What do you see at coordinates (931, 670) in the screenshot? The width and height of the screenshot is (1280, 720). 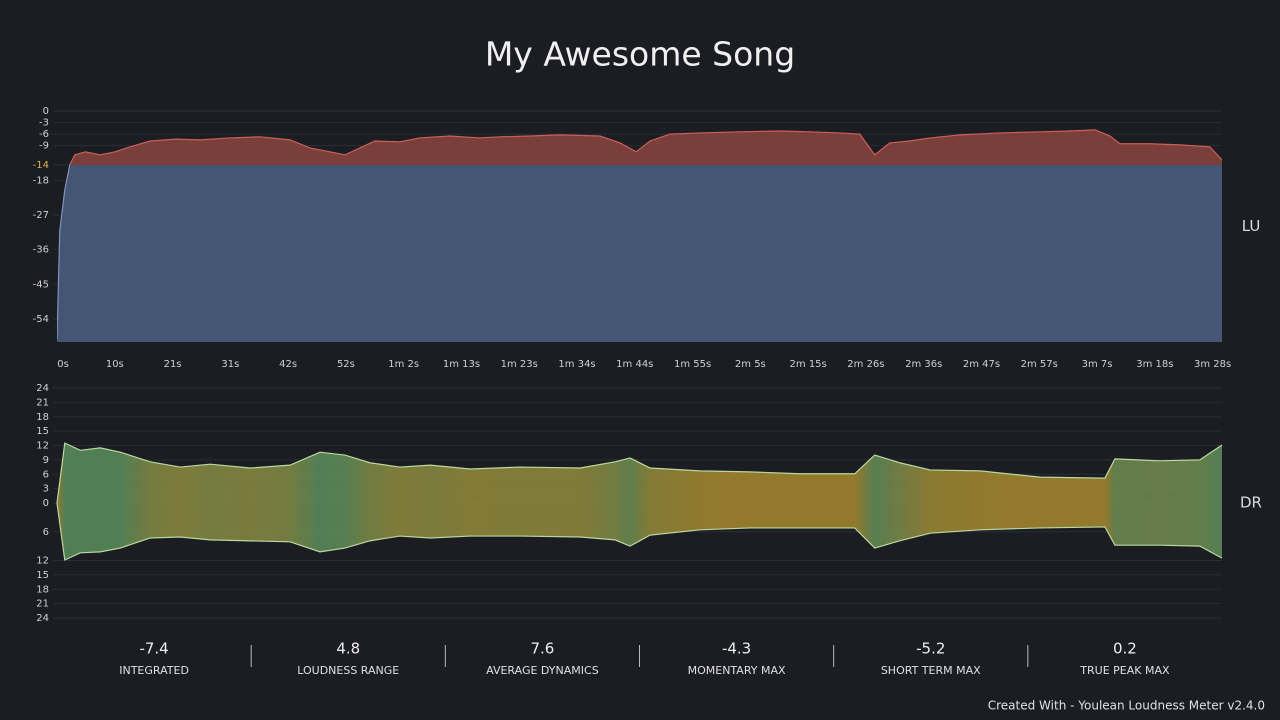 I see `stat-label: SHORT TERM MAX` at bounding box center [931, 670].